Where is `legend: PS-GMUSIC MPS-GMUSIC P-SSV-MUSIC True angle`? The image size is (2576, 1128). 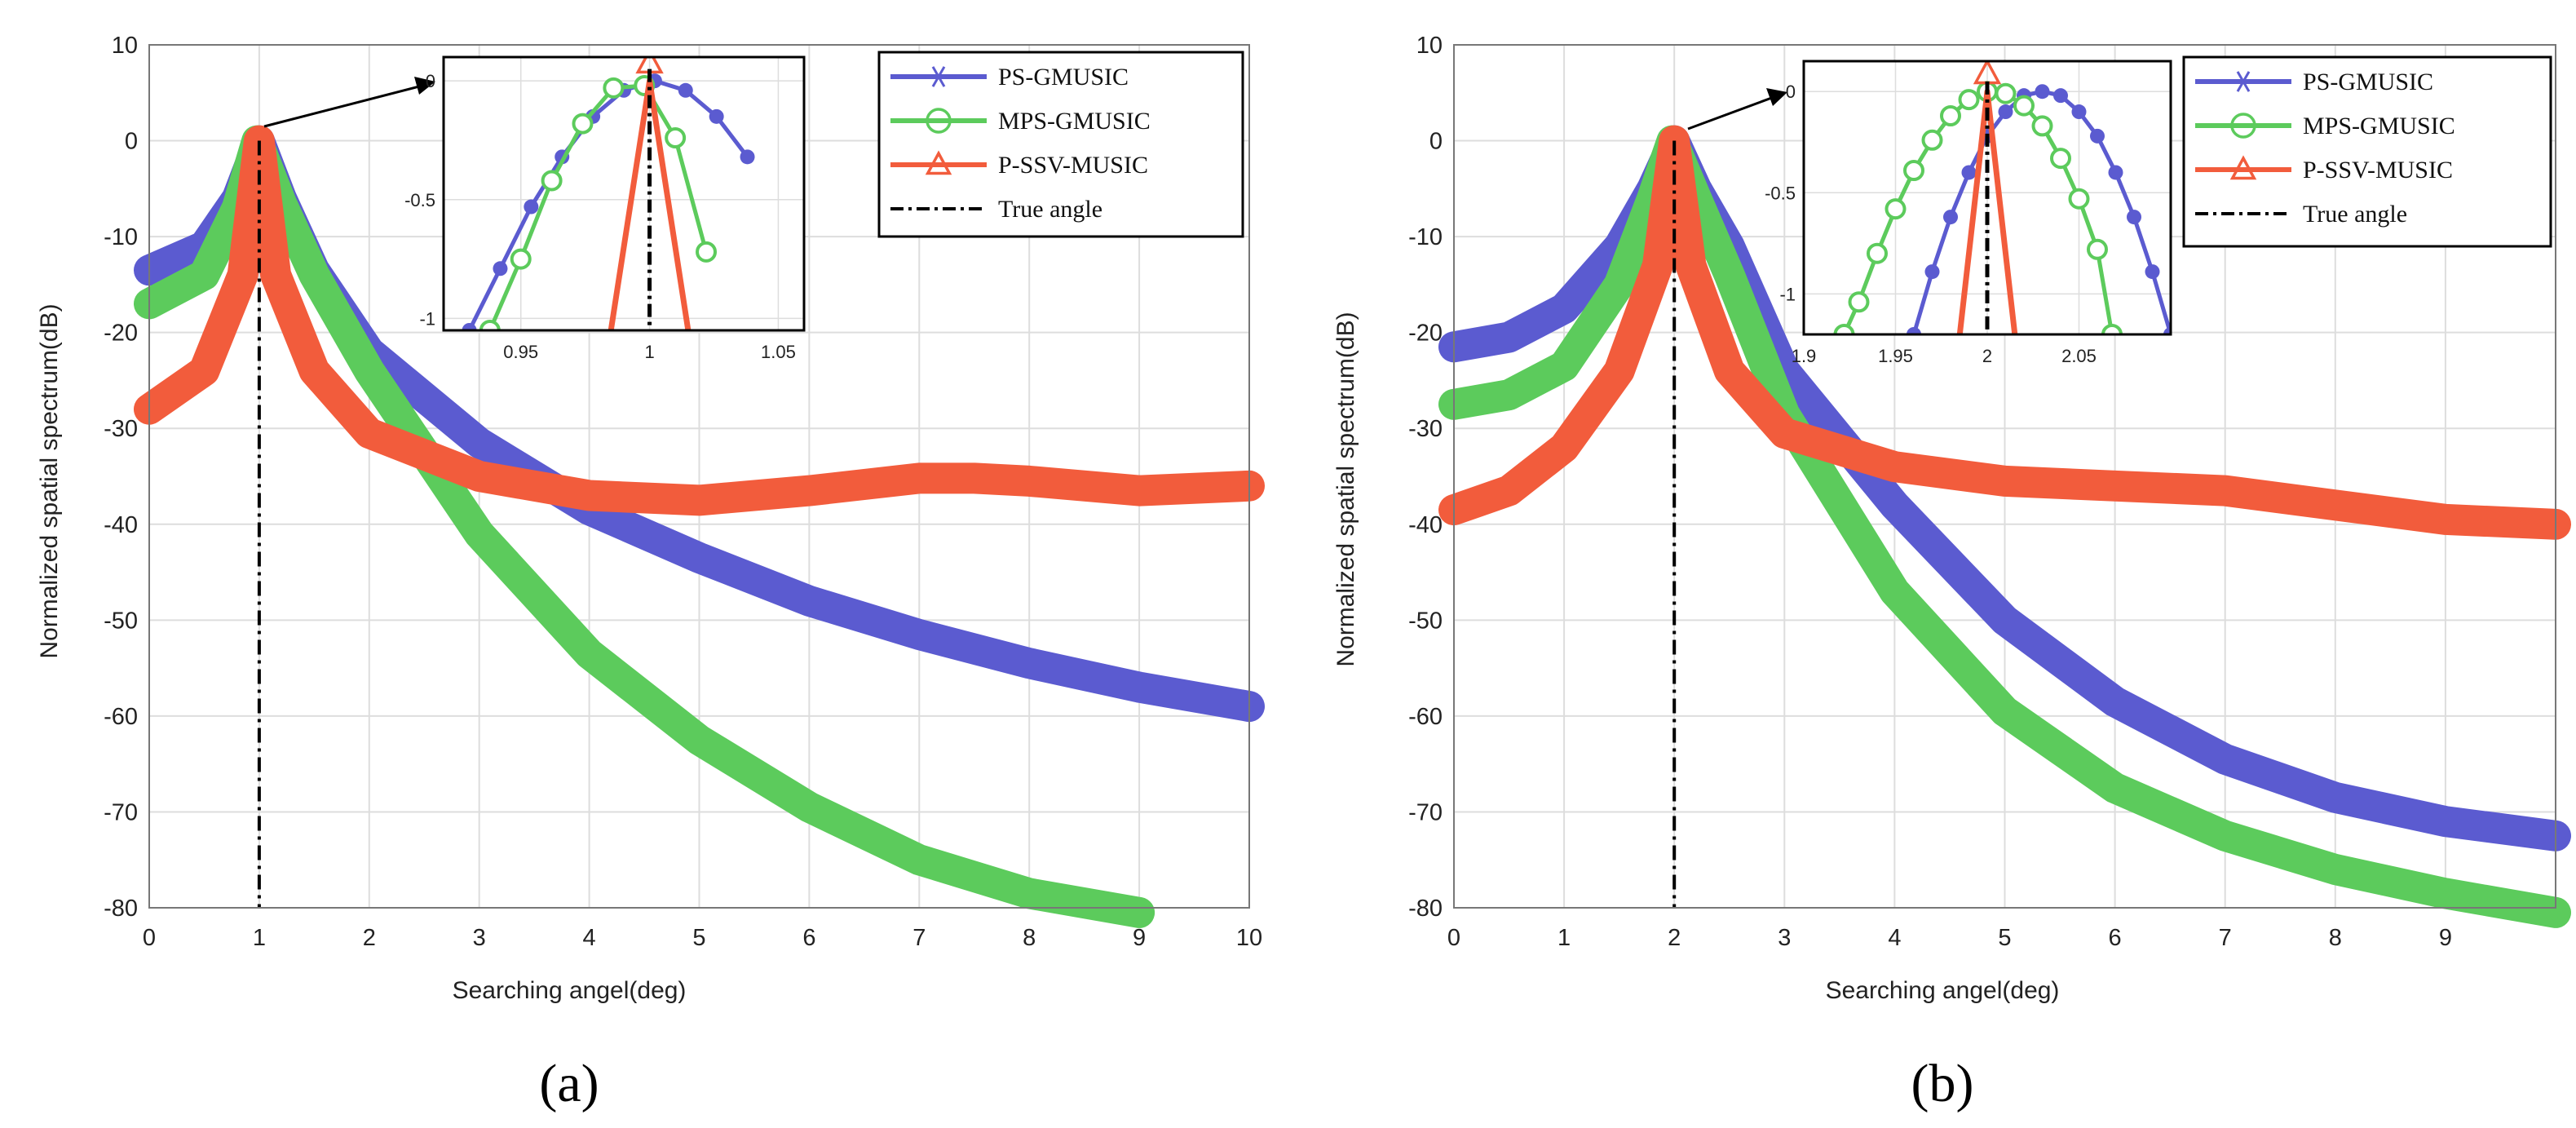 legend: PS-GMUSIC MPS-GMUSIC P-SSV-MUSIC True angle is located at coordinates (2367, 151).